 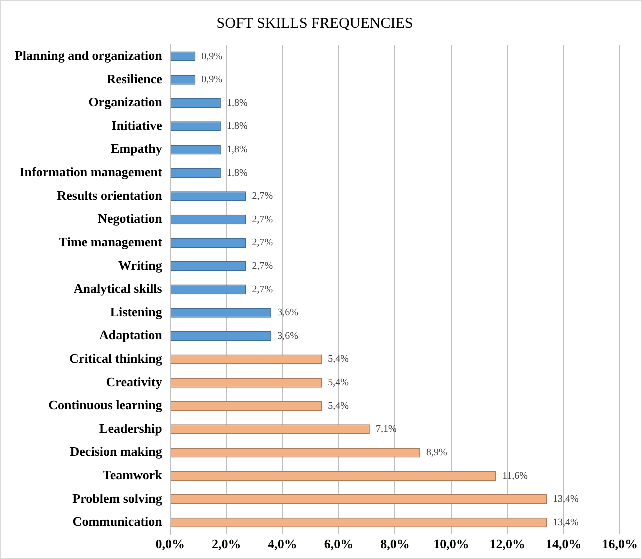 What do you see at coordinates (395, 544) in the screenshot?
I see `x-tick-label: 8,0%` at bounding box center [395, 544].